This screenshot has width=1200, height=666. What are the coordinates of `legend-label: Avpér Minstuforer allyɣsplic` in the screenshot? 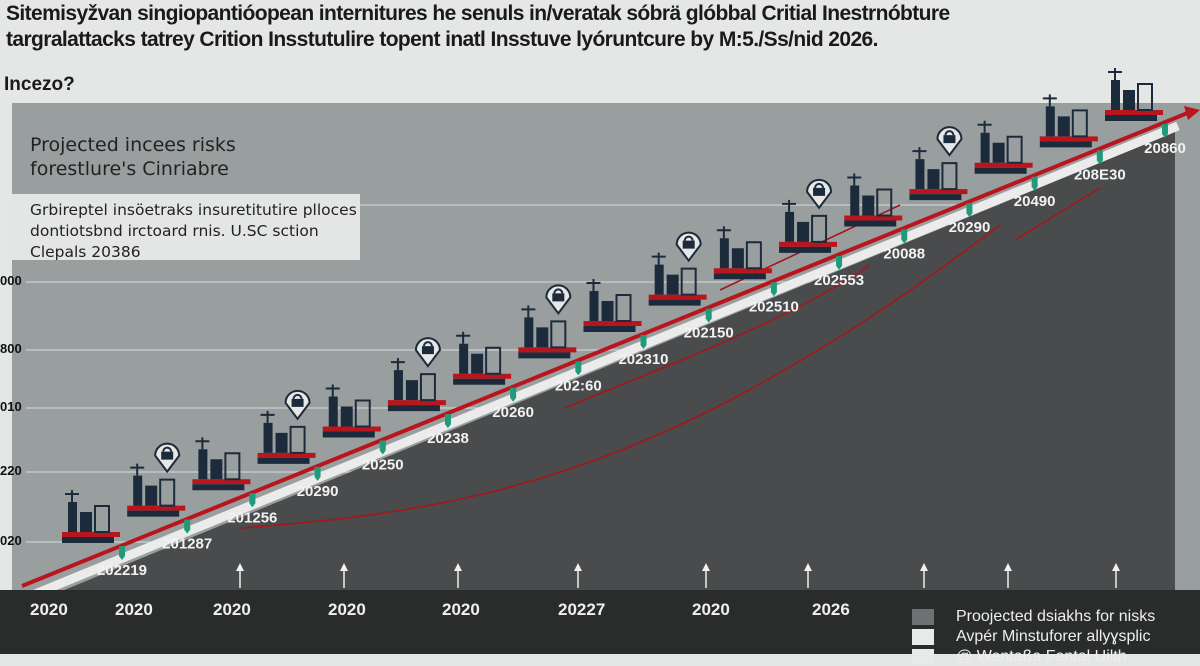 It's located at (1053, 636).